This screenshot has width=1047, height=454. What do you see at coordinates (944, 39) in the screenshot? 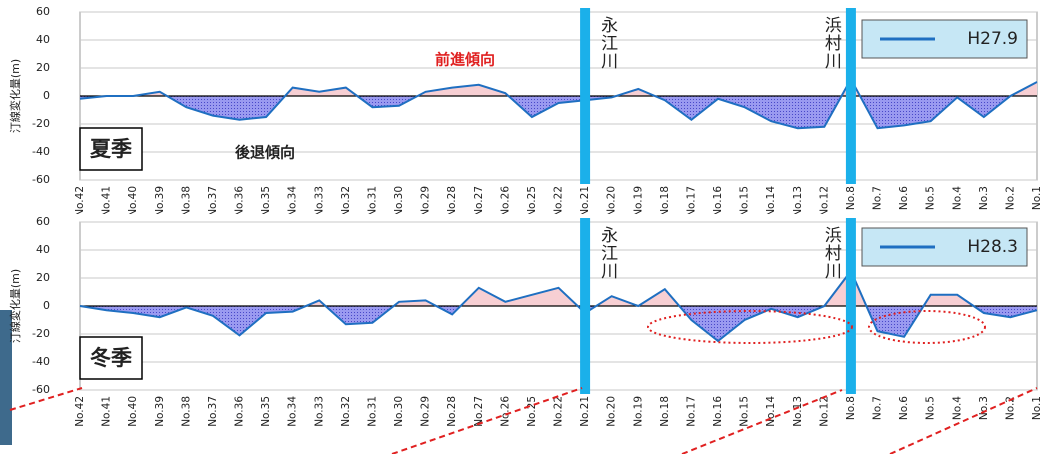
I see `legend: H27.9` at bounding box center [944, 39].